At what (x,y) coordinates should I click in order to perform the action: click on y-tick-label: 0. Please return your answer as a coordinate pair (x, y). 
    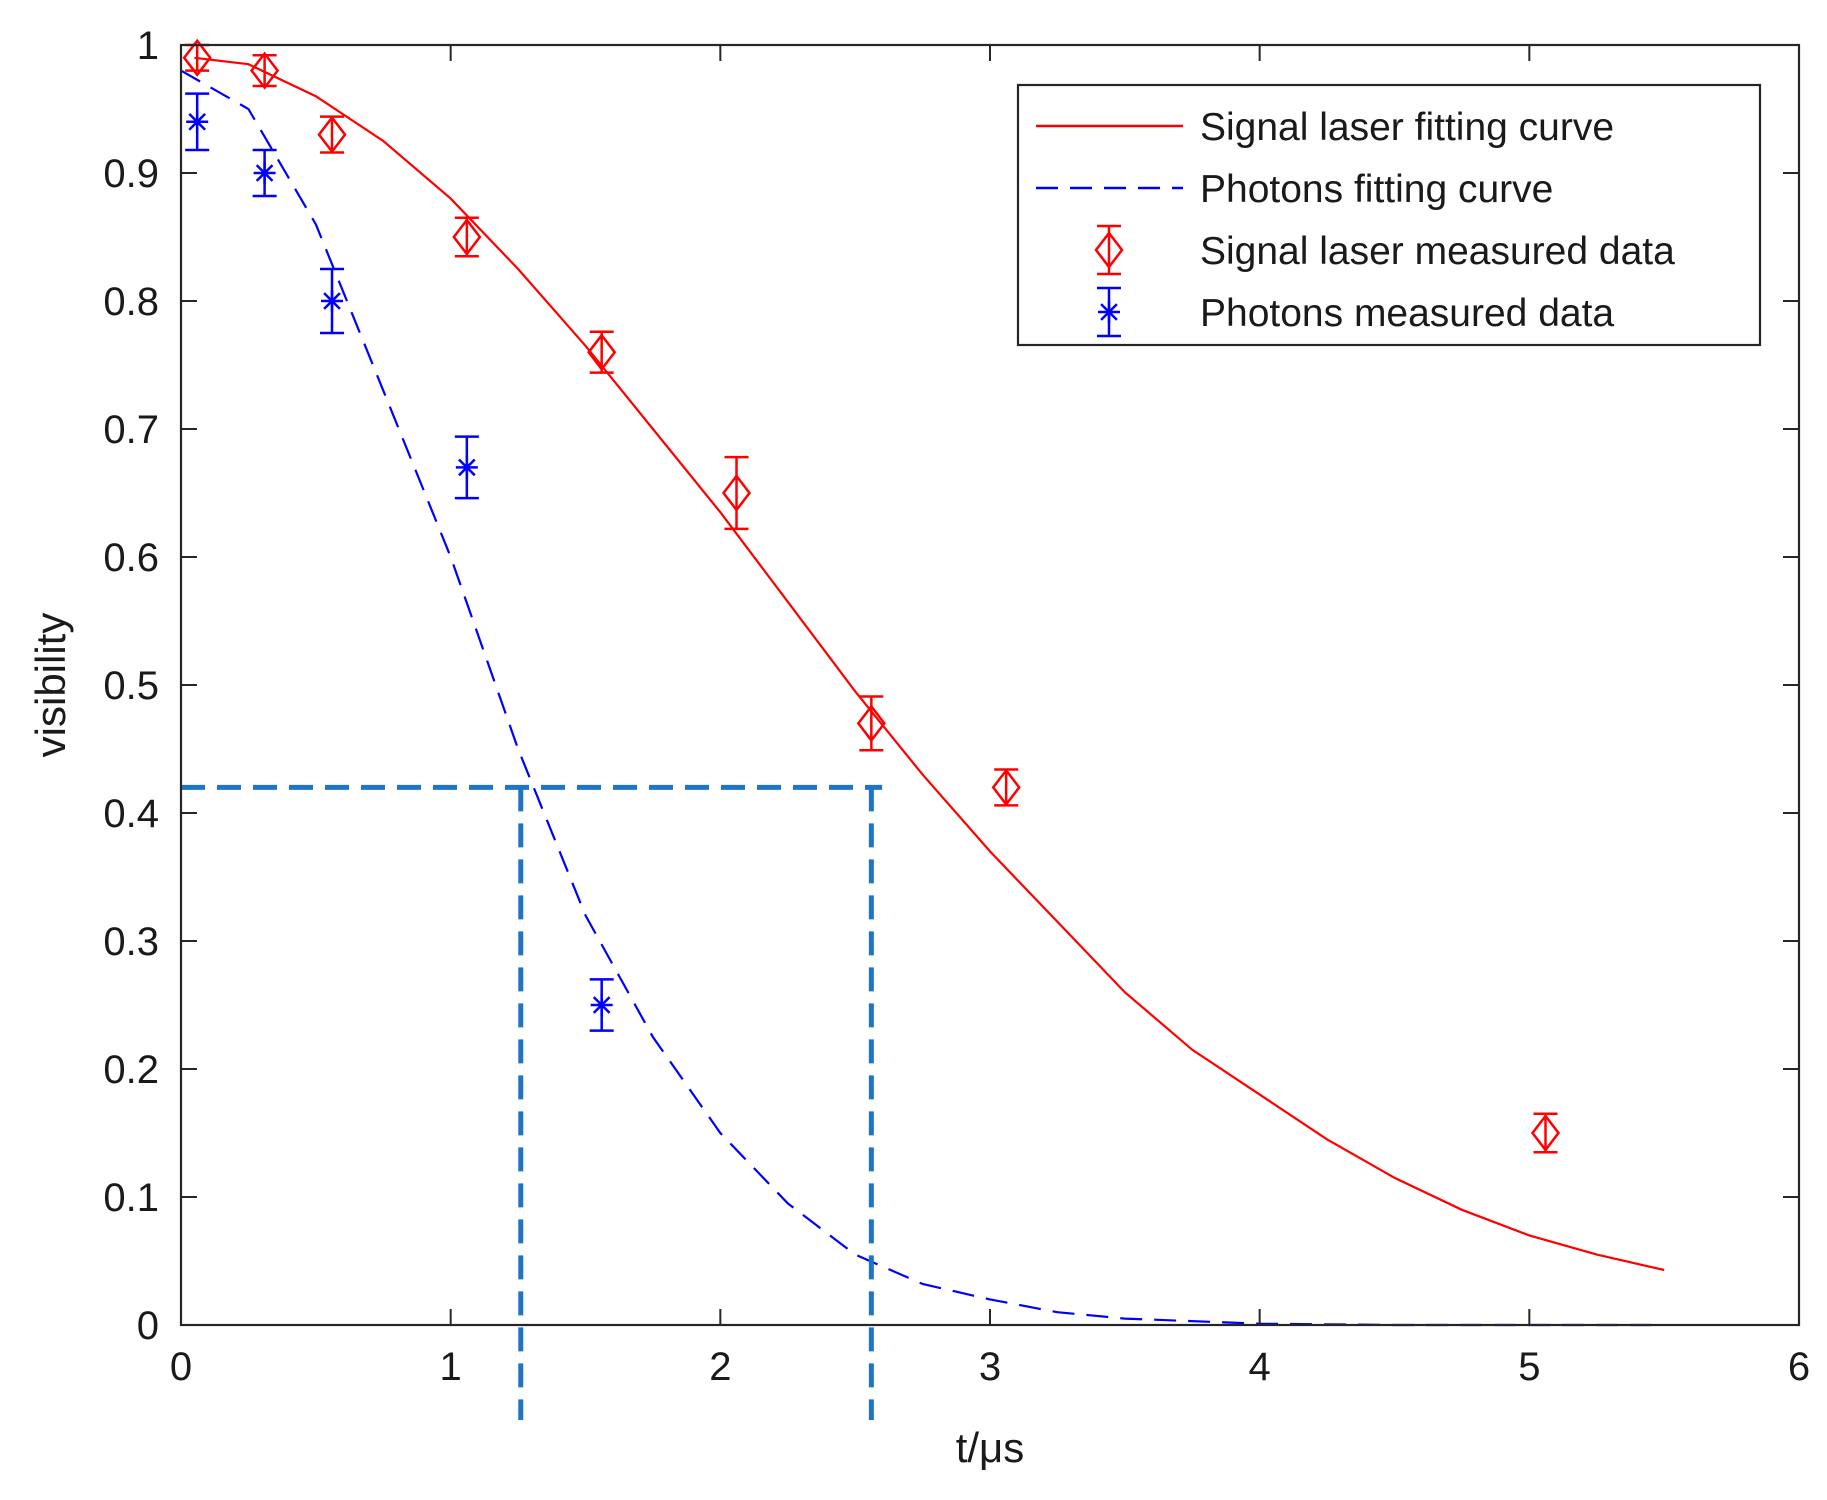
    Looking at the image, I should click on (148, 1326).